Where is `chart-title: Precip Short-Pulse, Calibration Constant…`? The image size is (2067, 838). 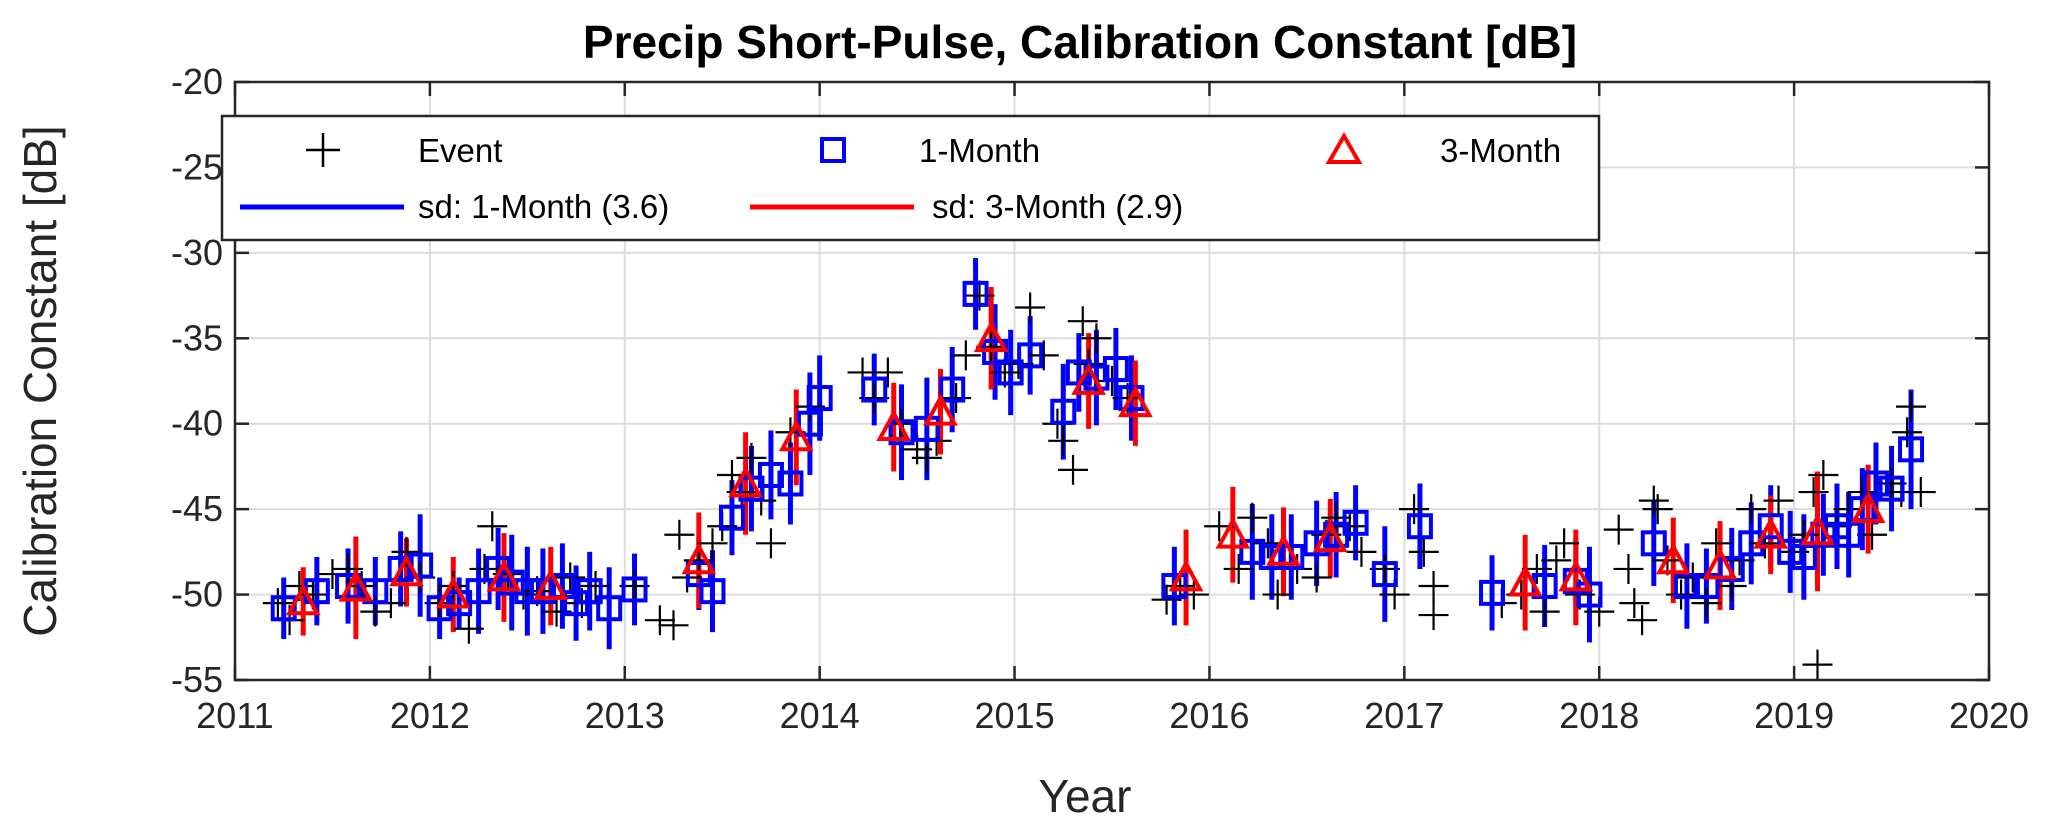 chart-title: Precip Short-Pulse, Calibration Constant… is located at coordinates (1080, 42).